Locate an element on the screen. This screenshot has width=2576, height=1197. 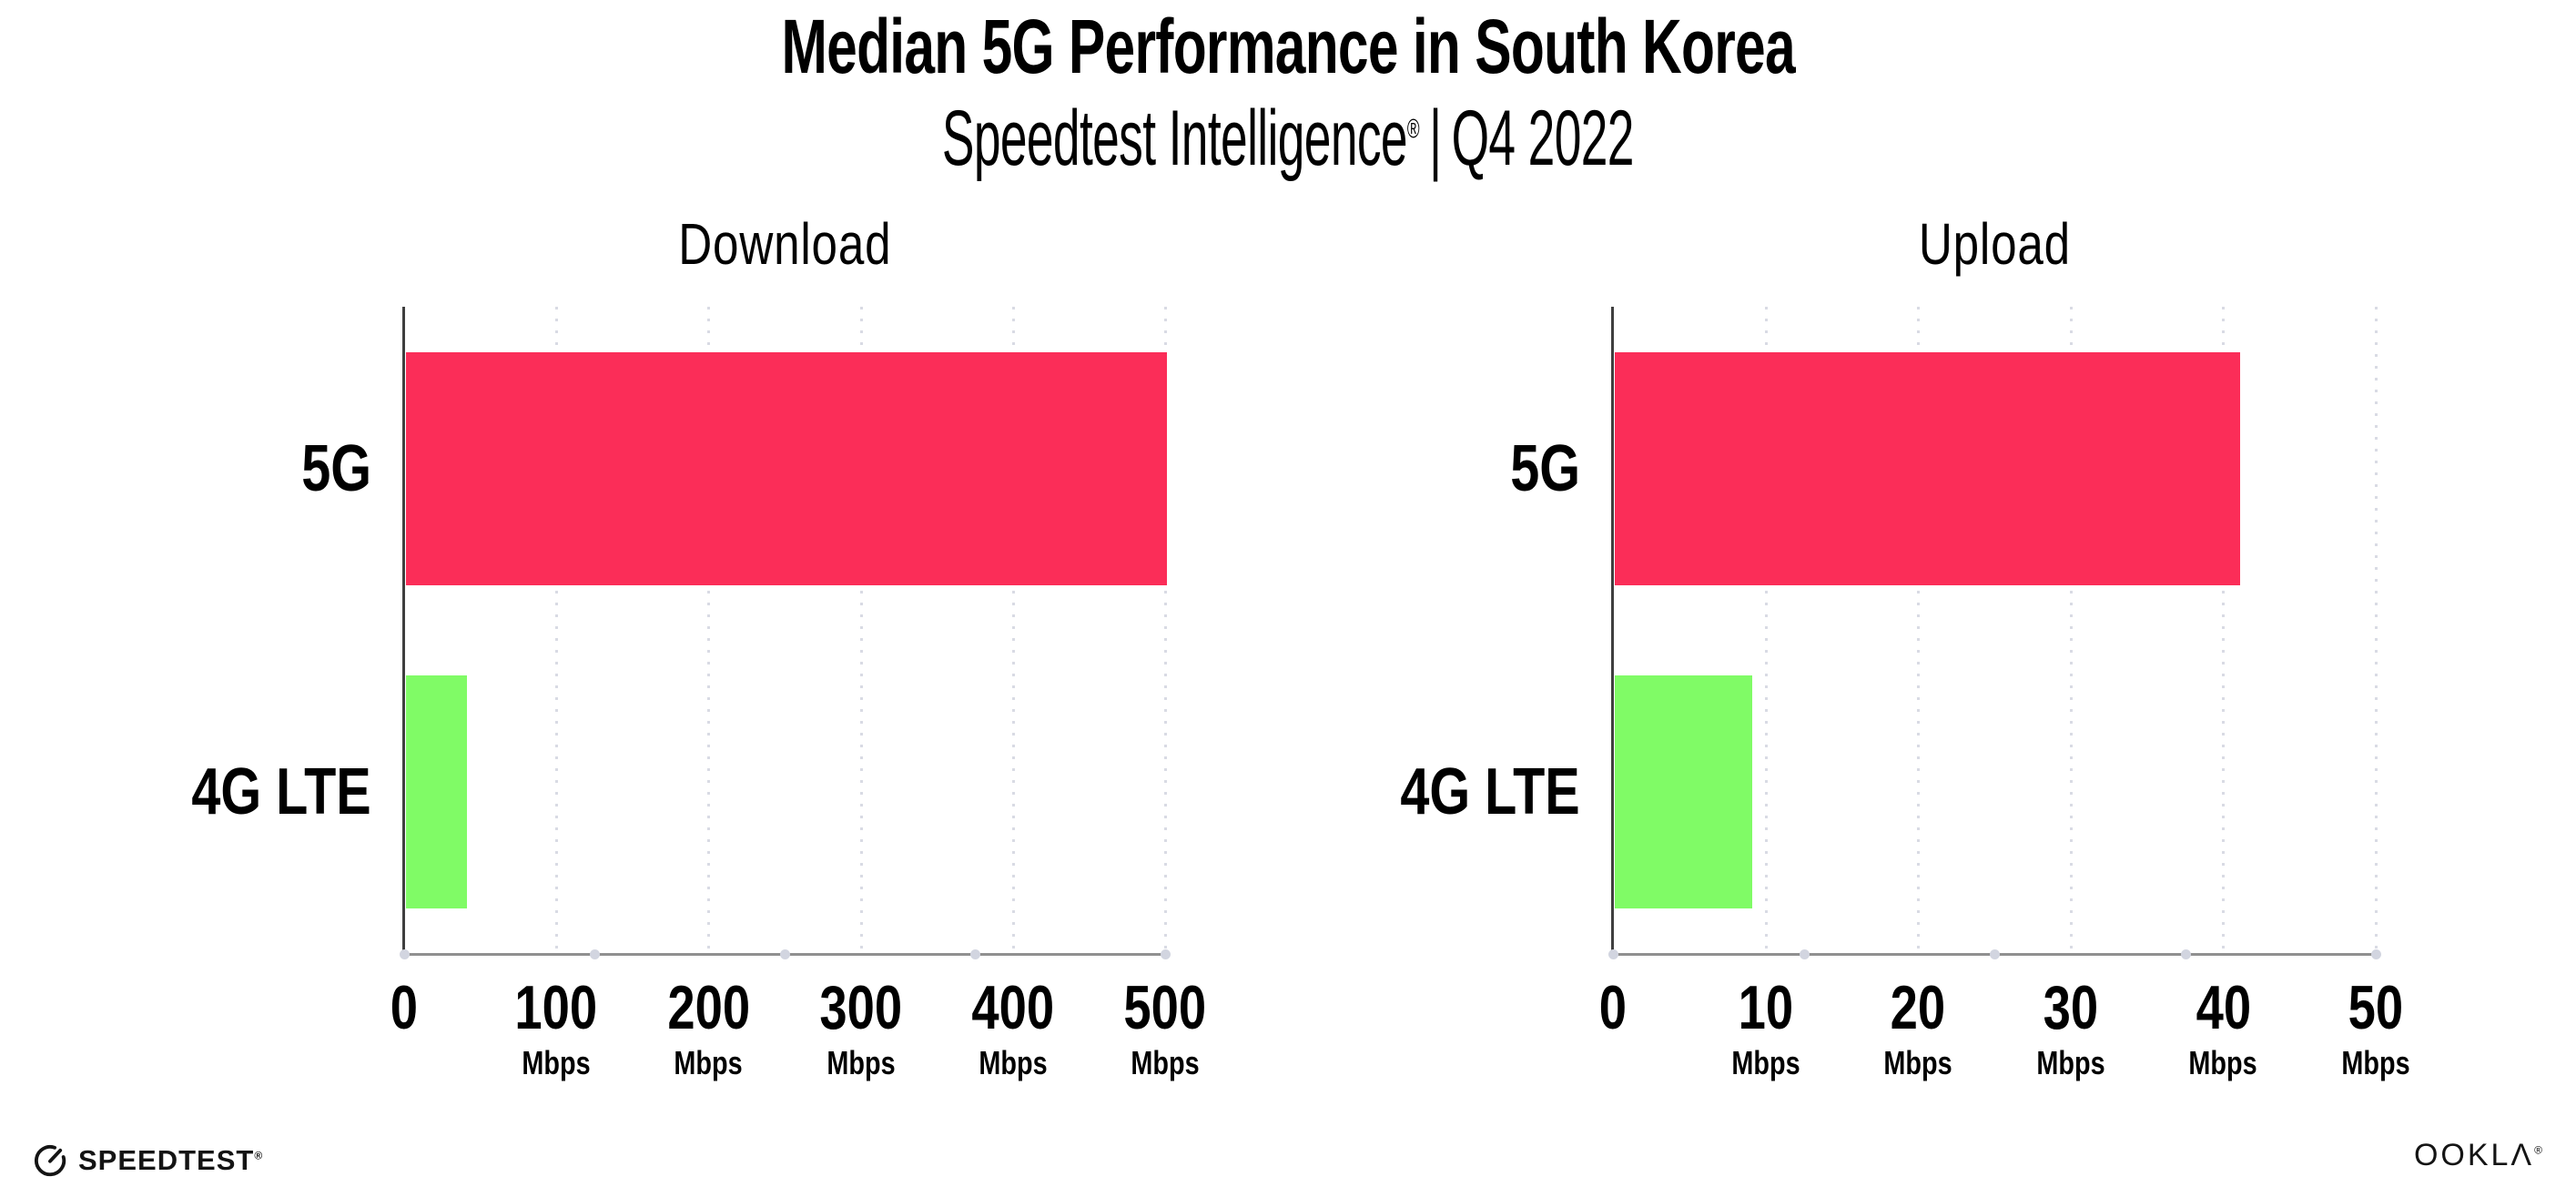
page-title: Median 5G Performance in South Korea is located at coordinates (1288, 46).